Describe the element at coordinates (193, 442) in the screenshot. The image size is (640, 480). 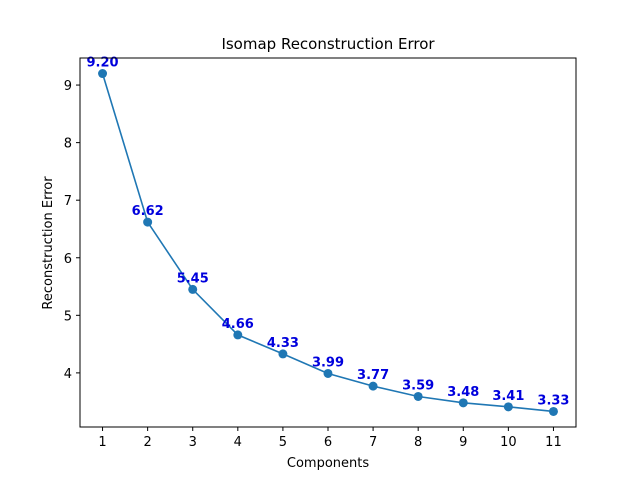
I see `x-tick-label: 3` at that location.